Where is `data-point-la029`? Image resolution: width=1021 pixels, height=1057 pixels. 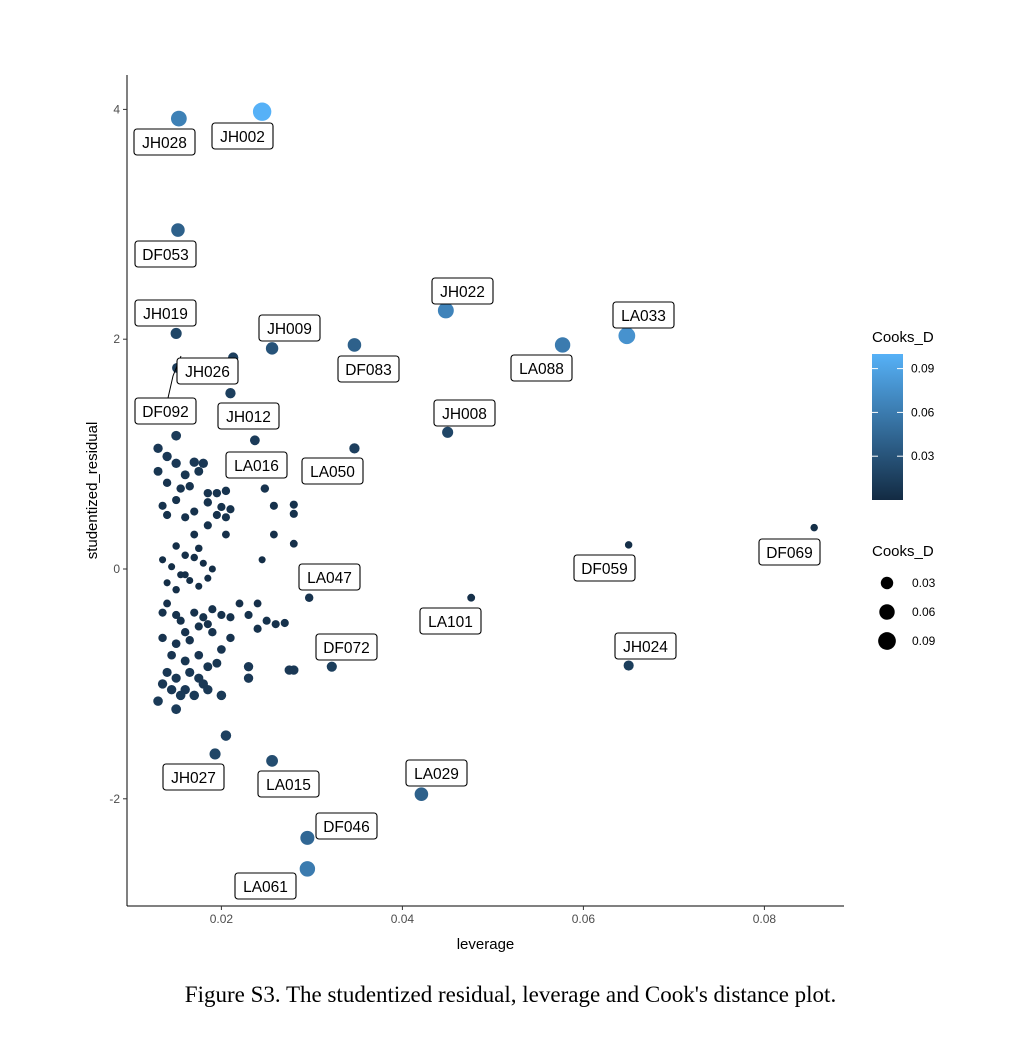 data-point-la029 is located at coordinates (421, 794).